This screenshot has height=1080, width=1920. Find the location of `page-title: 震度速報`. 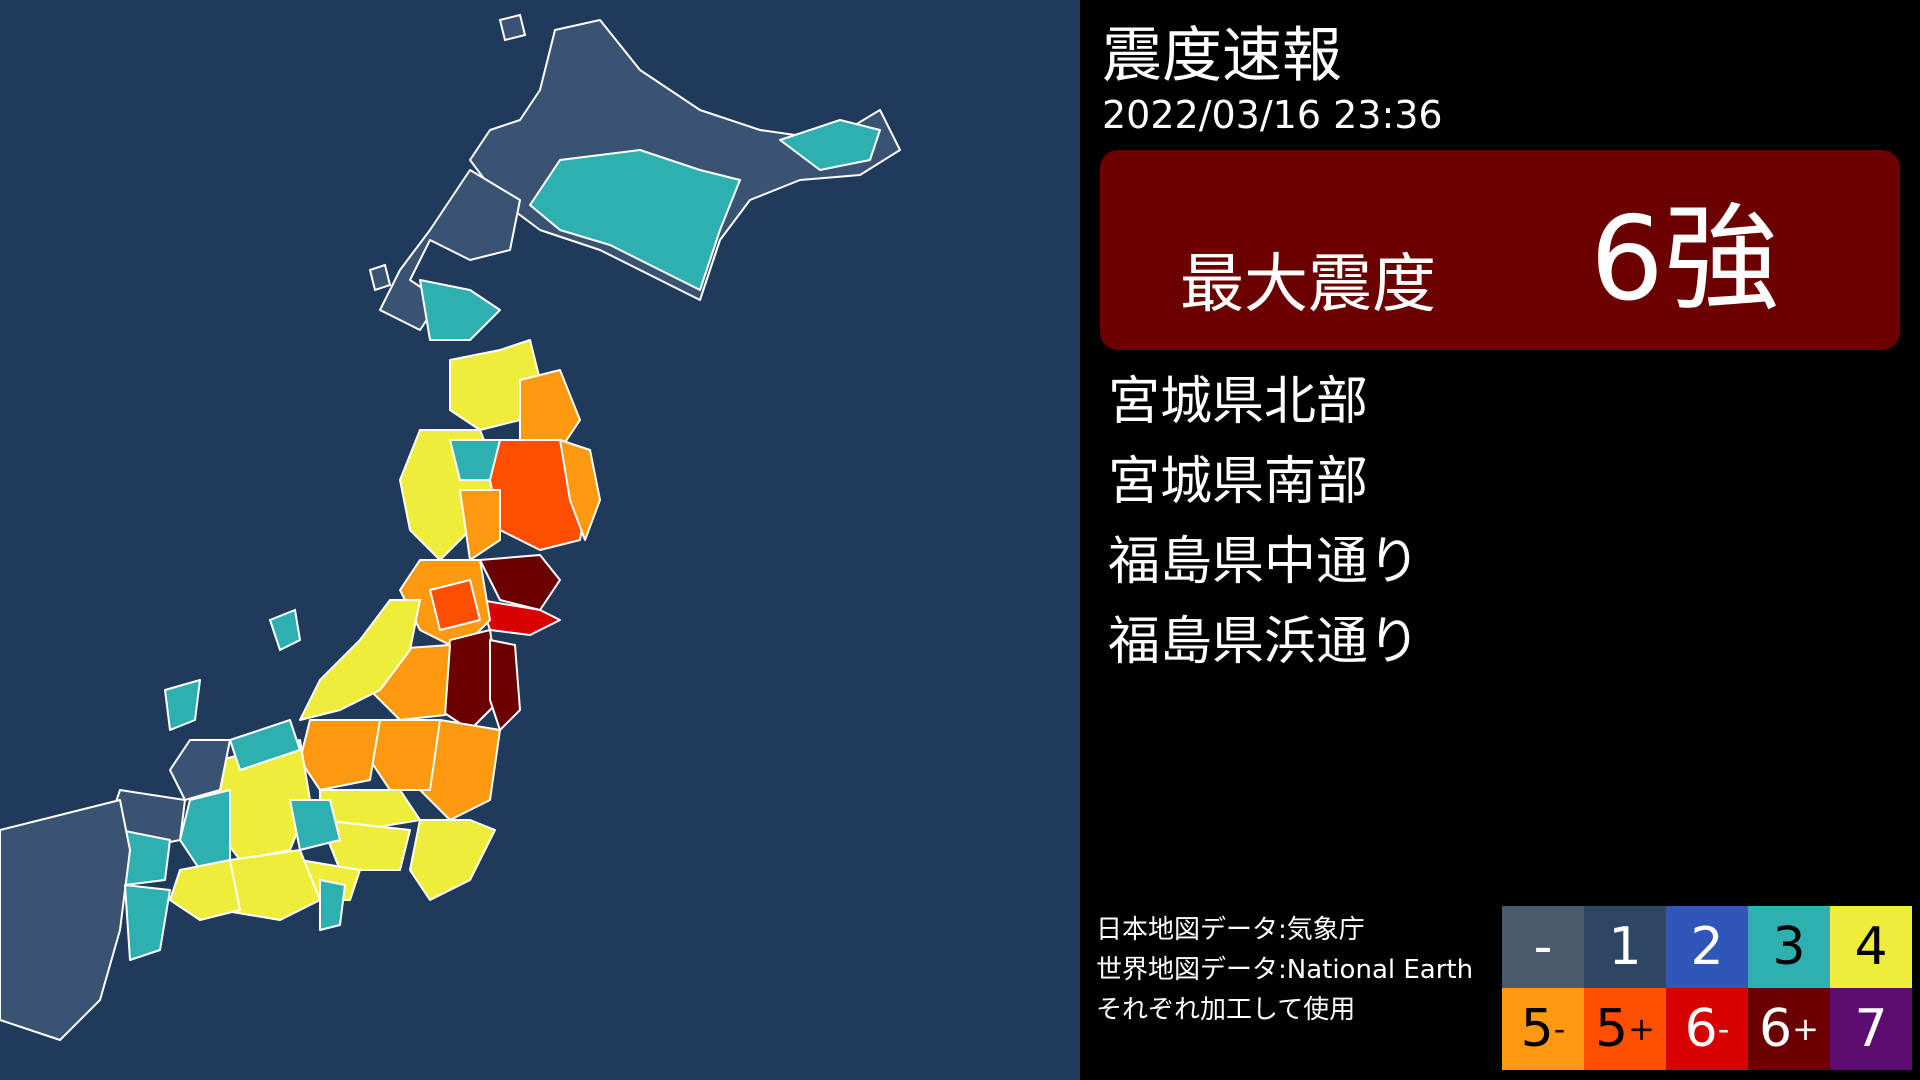

page-title: 震度速報 is located at coordinates (1222, 56).